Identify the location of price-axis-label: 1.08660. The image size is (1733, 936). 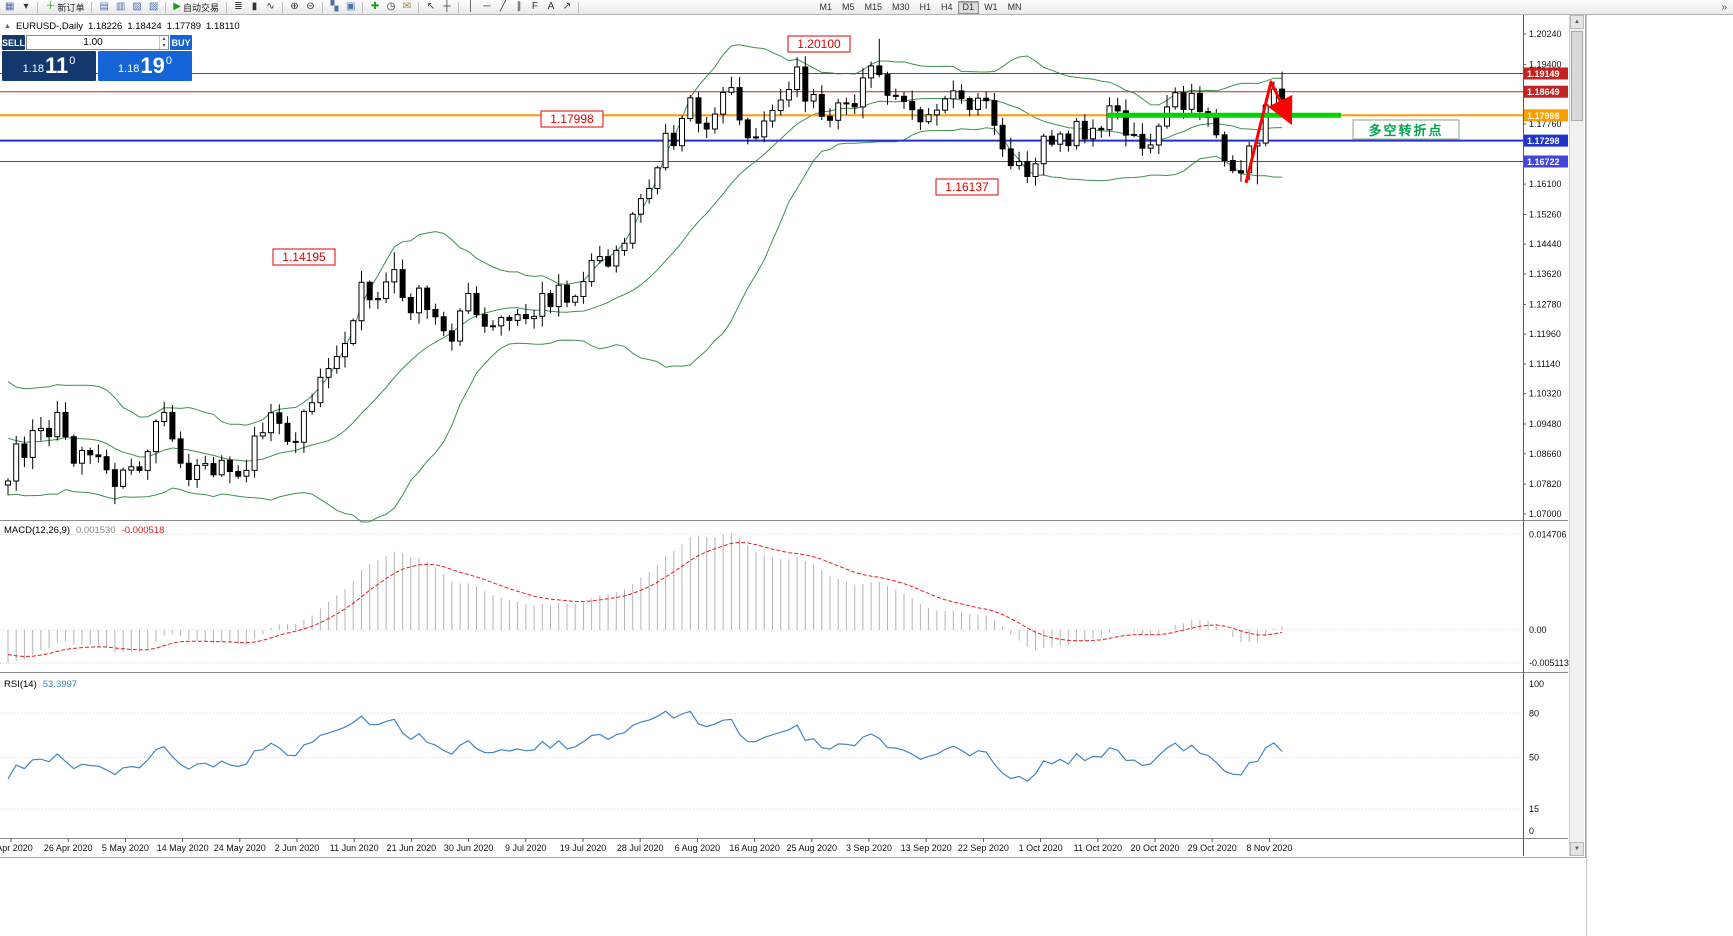
(1545, 454).